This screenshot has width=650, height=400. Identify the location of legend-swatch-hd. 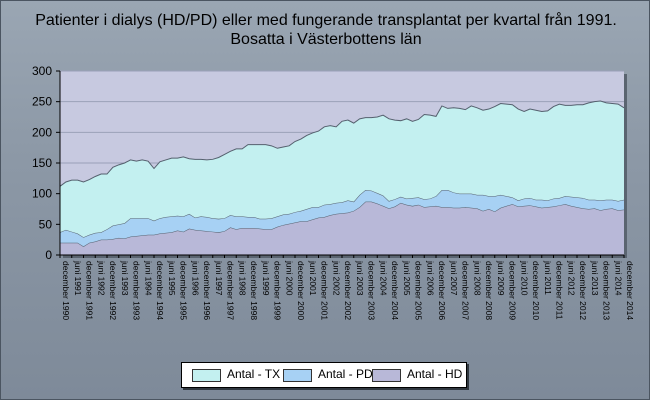
(386, 375).